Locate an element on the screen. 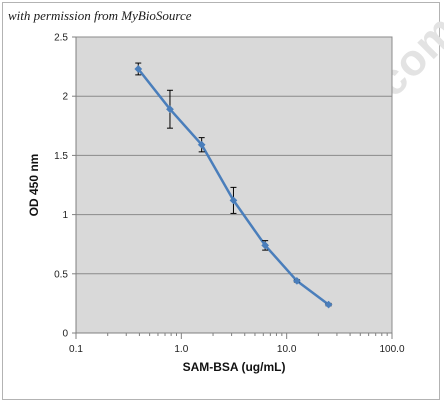 The image size is (444, 404). y-tick-label: 0.5 is located at coordinates (61, 274).